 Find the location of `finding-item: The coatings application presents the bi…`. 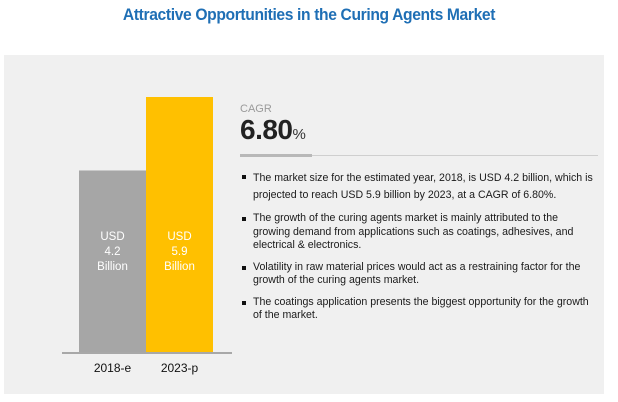

finding-item: The coatings application presents the bi… is located at coordinates (419, 309).